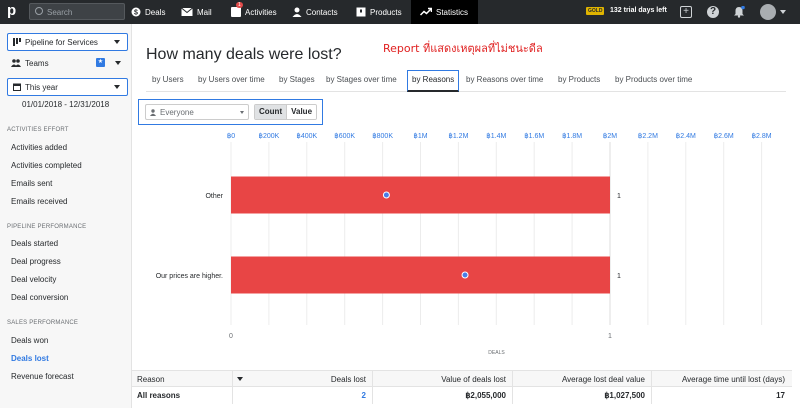 This screenshot has width=800, height=408. Describe the element at coordinates (40, 297) in the screenshot. I see `sidebar-item-deal-conversion: Deal conversion` at that location.